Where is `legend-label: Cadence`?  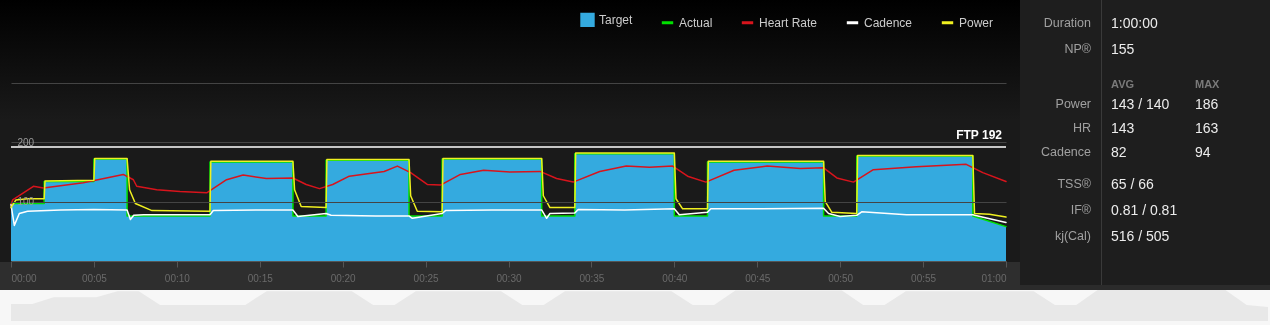
legend-label: Cadence is located at coordinates (888, 22).